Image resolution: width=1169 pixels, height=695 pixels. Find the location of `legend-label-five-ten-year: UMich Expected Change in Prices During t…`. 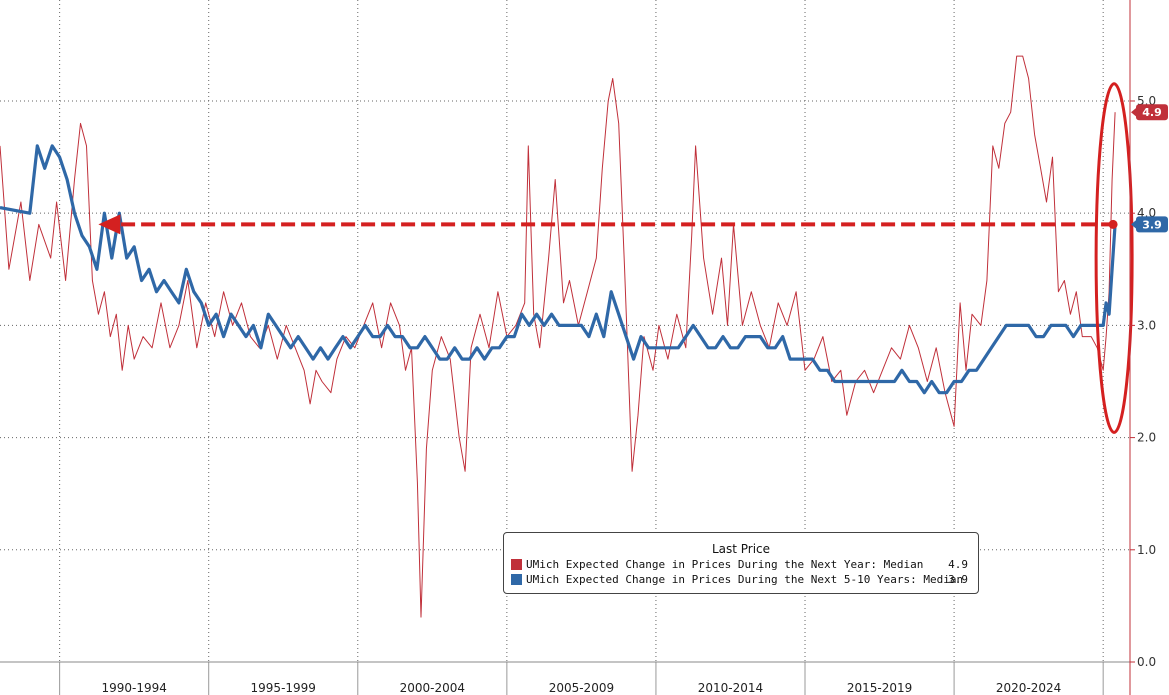

legend-label-five-ten-year: UMich Expected Change in Prices During t… is located at coordinates (745, 579).